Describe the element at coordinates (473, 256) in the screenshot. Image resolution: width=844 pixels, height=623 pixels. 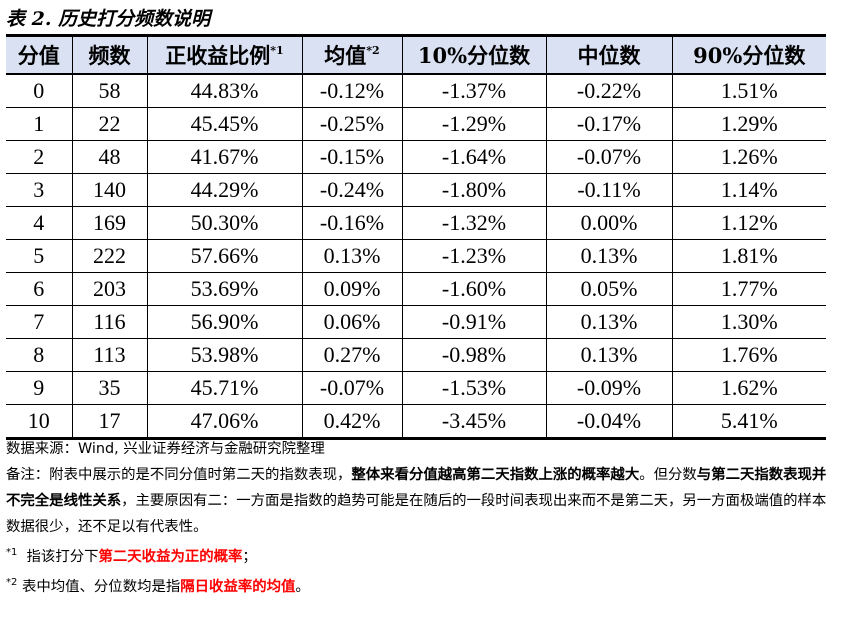
I see `table-cell: -1.23%` at that location.